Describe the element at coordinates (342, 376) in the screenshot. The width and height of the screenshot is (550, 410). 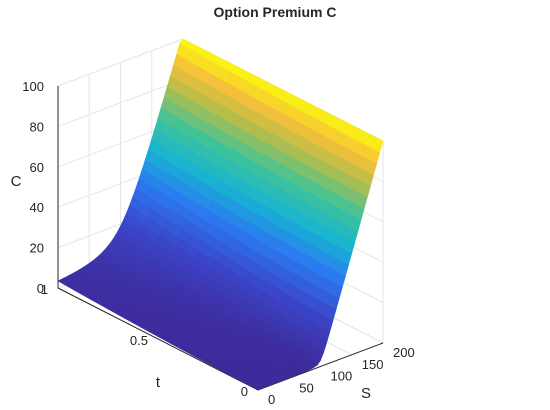
I see `x-tick-label: 100` at that location.